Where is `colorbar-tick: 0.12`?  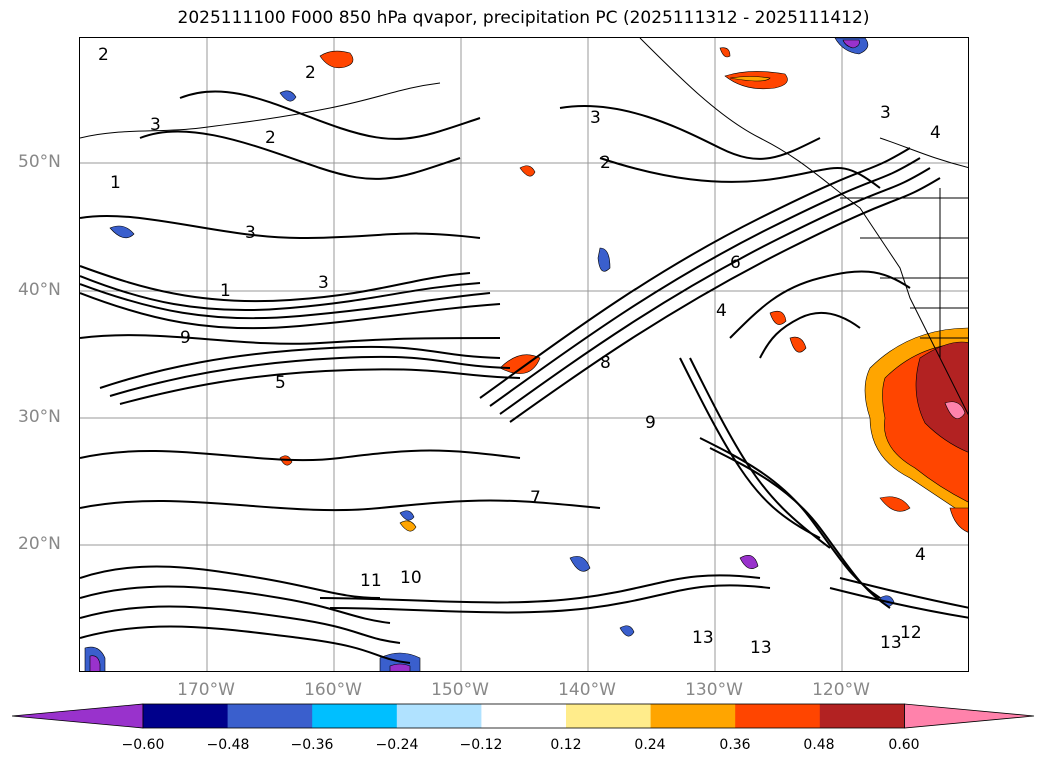 colorbar-tick: 0.12 is located at coordinates (566, 745).